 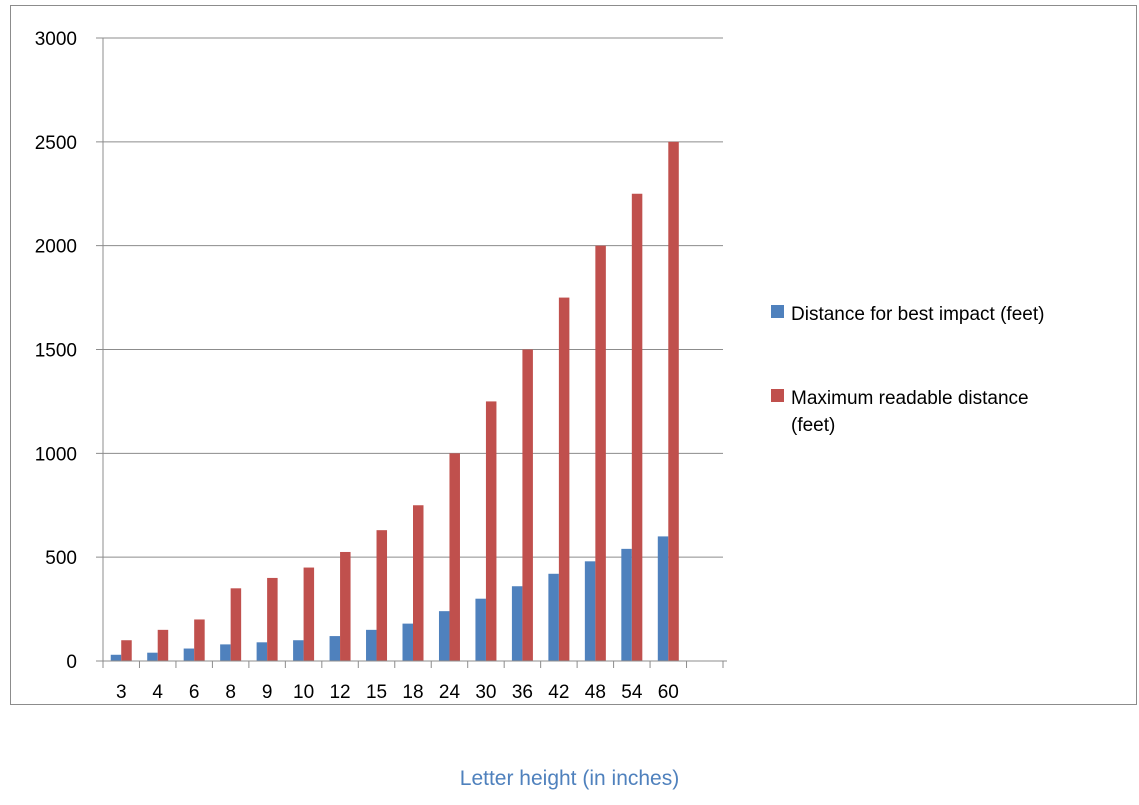 I want to click on x-tick-label: 24, so click(x=450, y=692).